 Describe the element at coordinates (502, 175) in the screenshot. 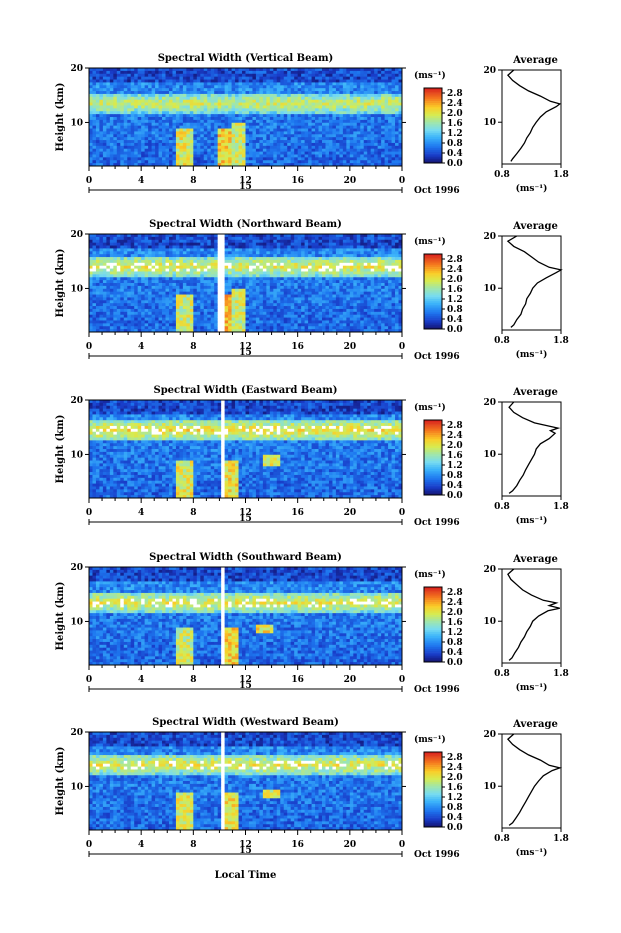

I see `avg-x-tick-label: 0.8` at that location.